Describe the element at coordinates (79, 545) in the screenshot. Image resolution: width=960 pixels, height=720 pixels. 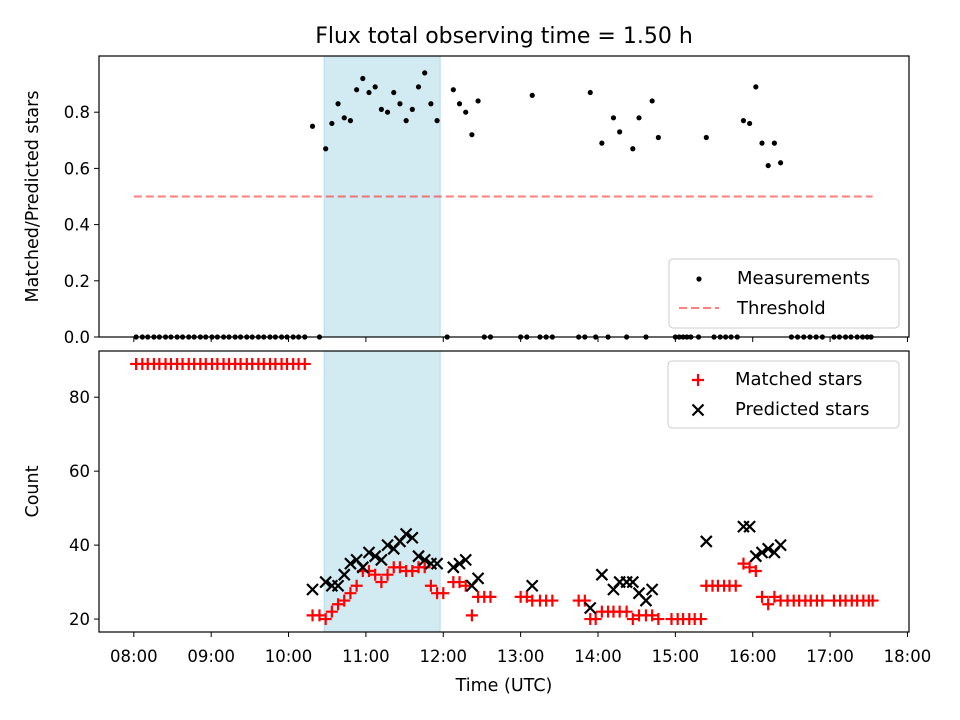
I see `y-tick-label: 40` at that location.